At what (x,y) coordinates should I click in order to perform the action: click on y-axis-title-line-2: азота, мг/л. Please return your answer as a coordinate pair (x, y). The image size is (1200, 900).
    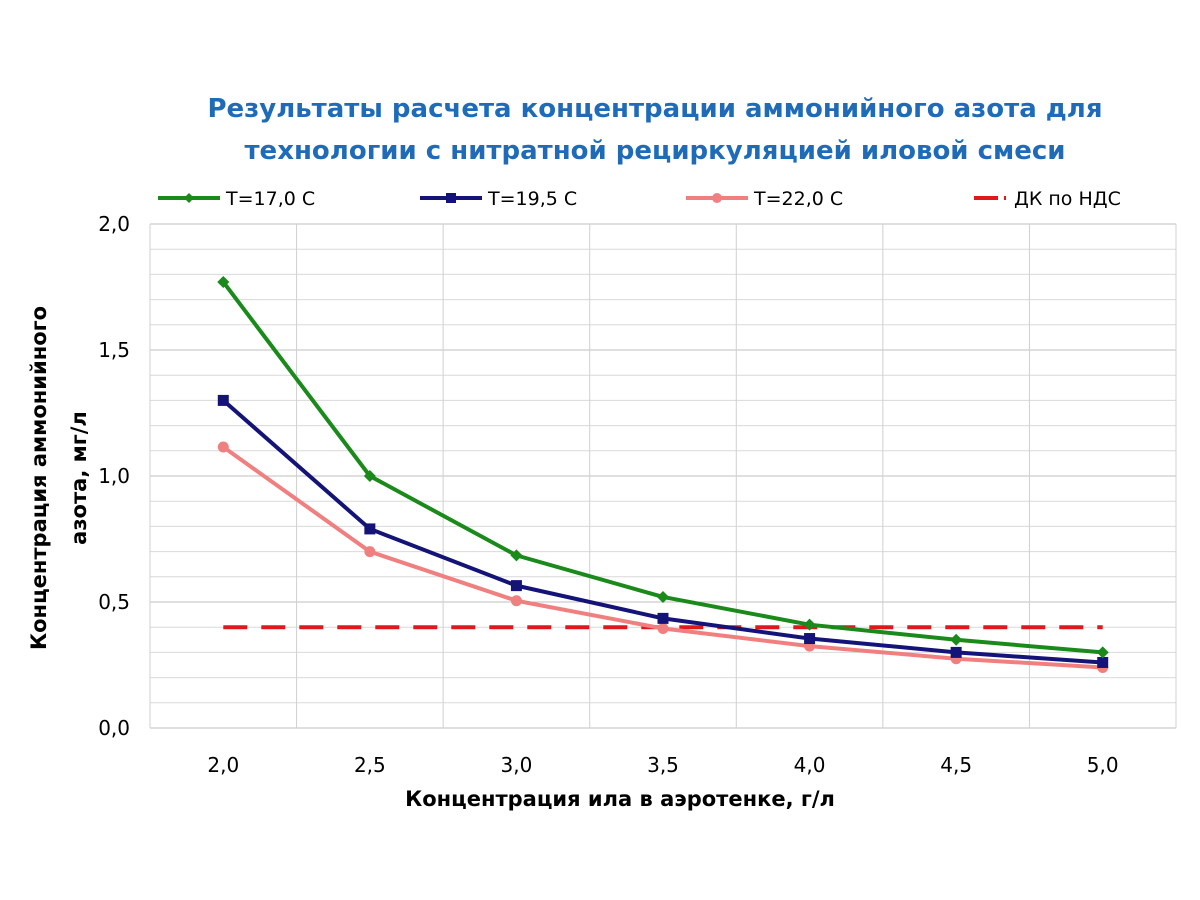
    Looking at the image, I should click on (79, 478).